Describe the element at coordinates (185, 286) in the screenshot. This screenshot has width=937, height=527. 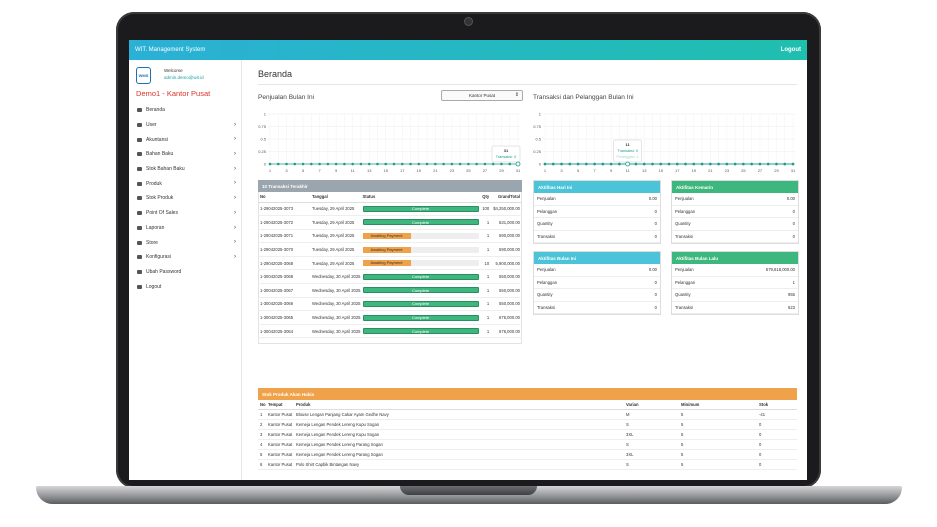
I see `sidebar-item-logout: Logout` at that location.